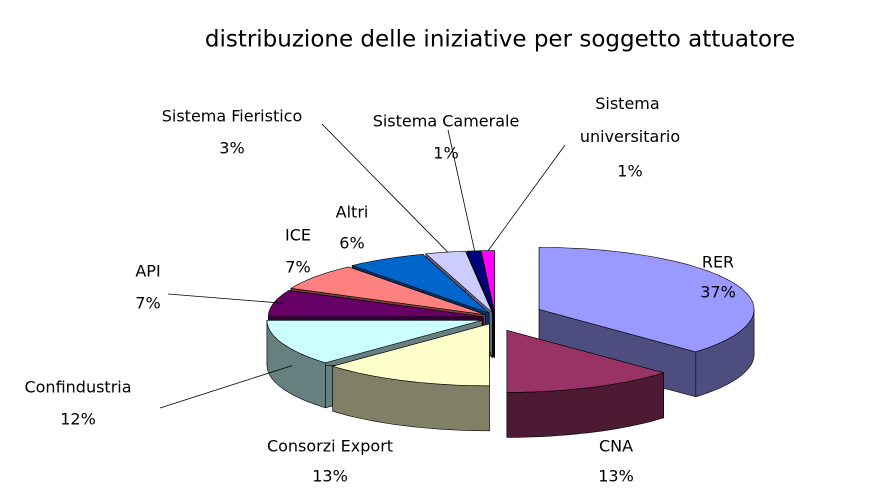 The image size is (878, 489). I want to click on slice-label: Consorzi Export, so click(330, 446).